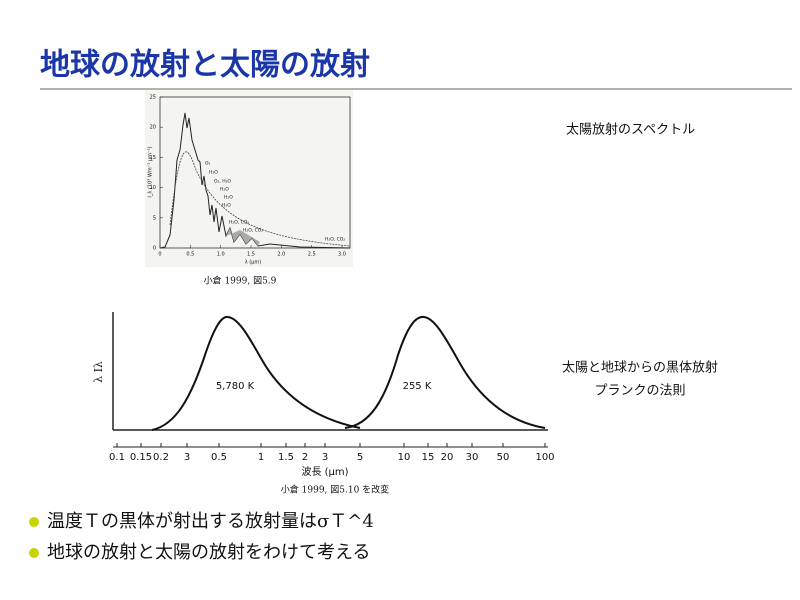  What do you see at coordinates (261, 457) in the screenshot?
I see `x-tick-label: 1` at bounding box center [261, 457].